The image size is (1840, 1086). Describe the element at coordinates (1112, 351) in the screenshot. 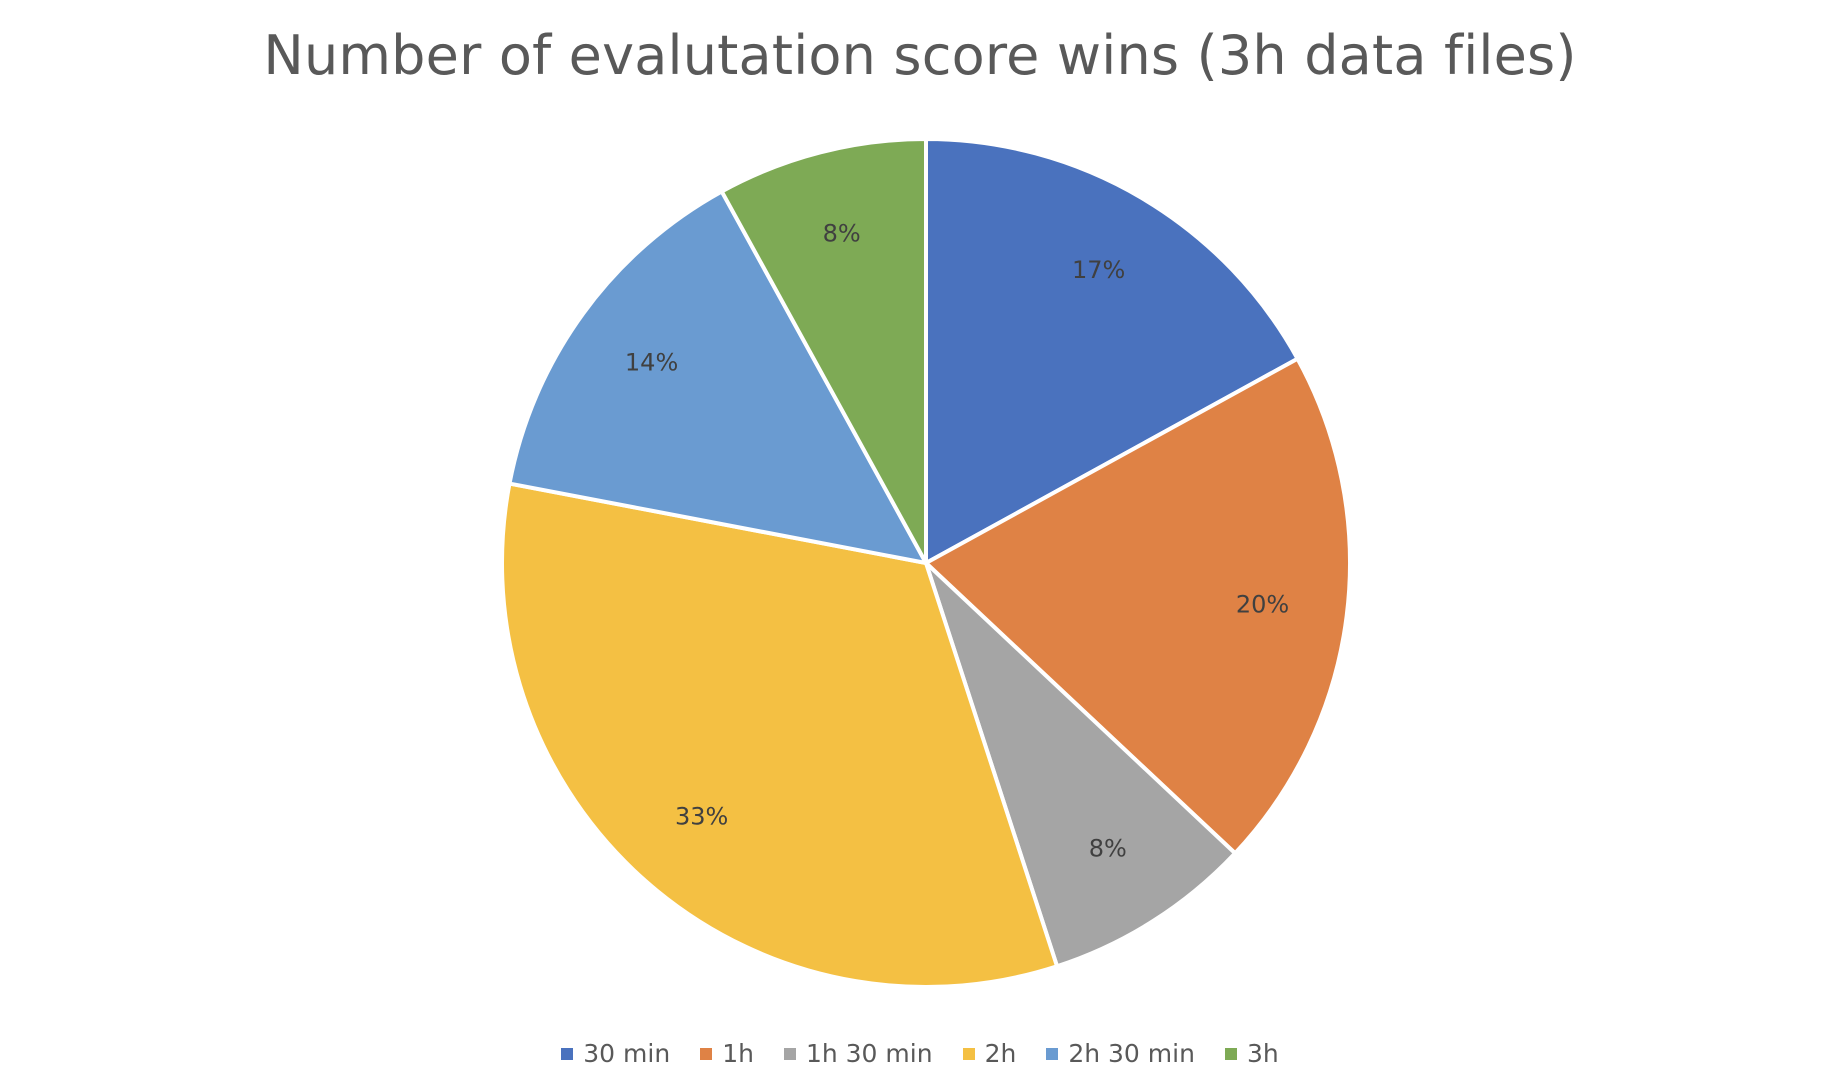

I see `pie-slice-30-min` at that location.